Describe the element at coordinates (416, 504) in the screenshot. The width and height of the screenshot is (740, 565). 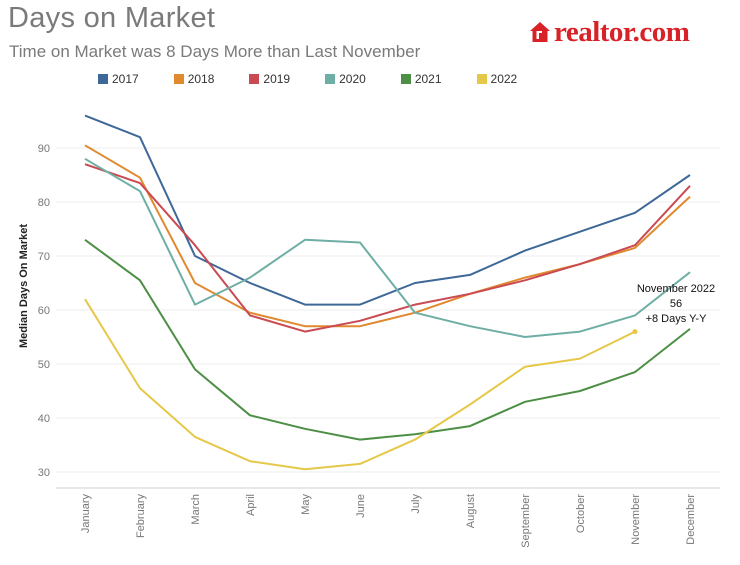
I see `x-tick-label: July` at that location.